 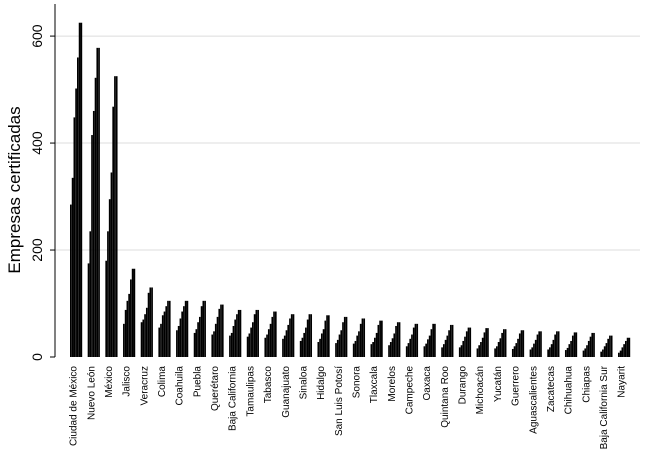 I want to click on y-tick-label: 0, so click(x=37, y=357).